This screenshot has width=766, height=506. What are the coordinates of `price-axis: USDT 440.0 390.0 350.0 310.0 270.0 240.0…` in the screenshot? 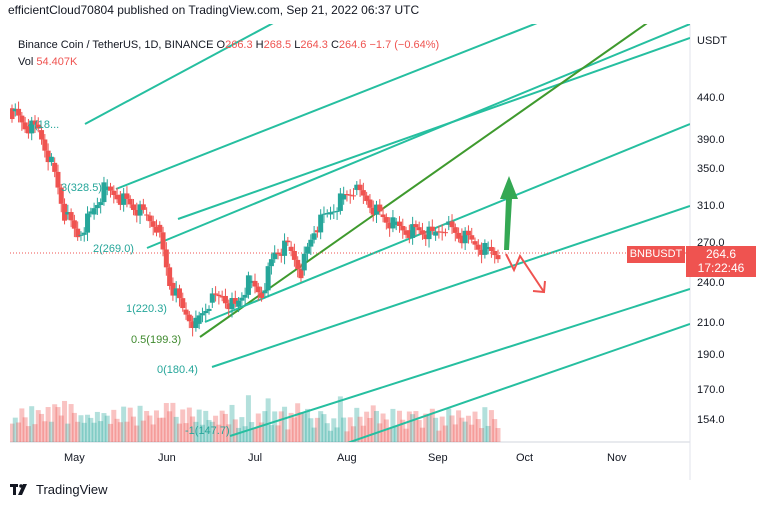 It's located at (712, 230).